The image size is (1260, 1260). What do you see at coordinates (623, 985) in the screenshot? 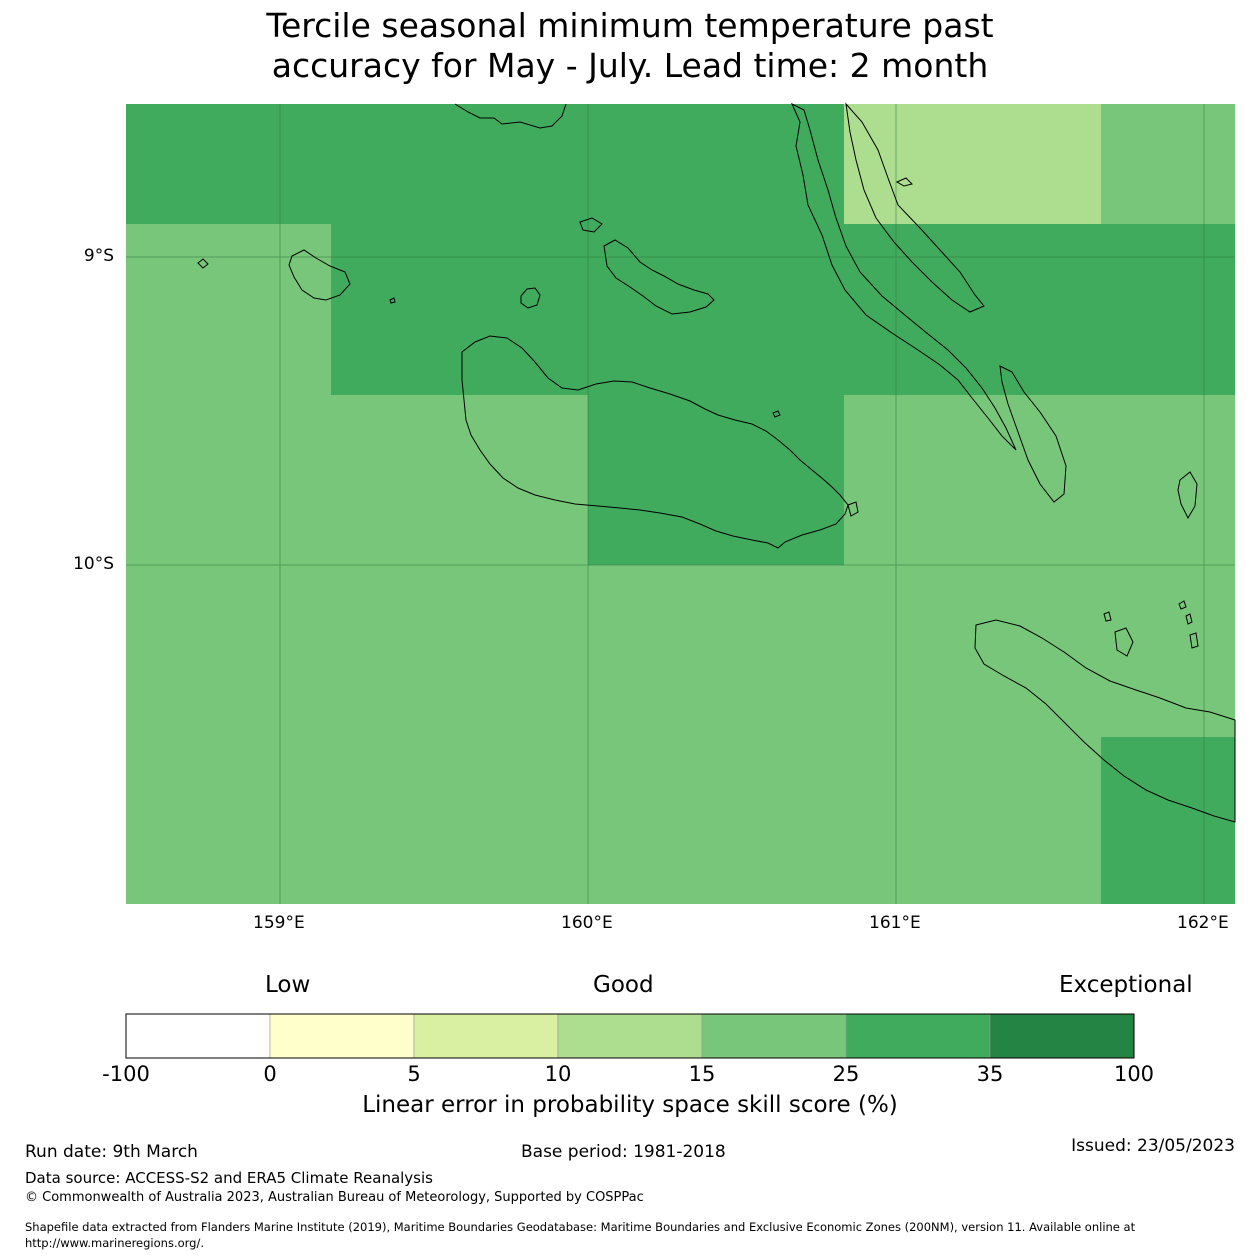
I see `colorbar-category-good: Good` at bounding box center [623, 985].